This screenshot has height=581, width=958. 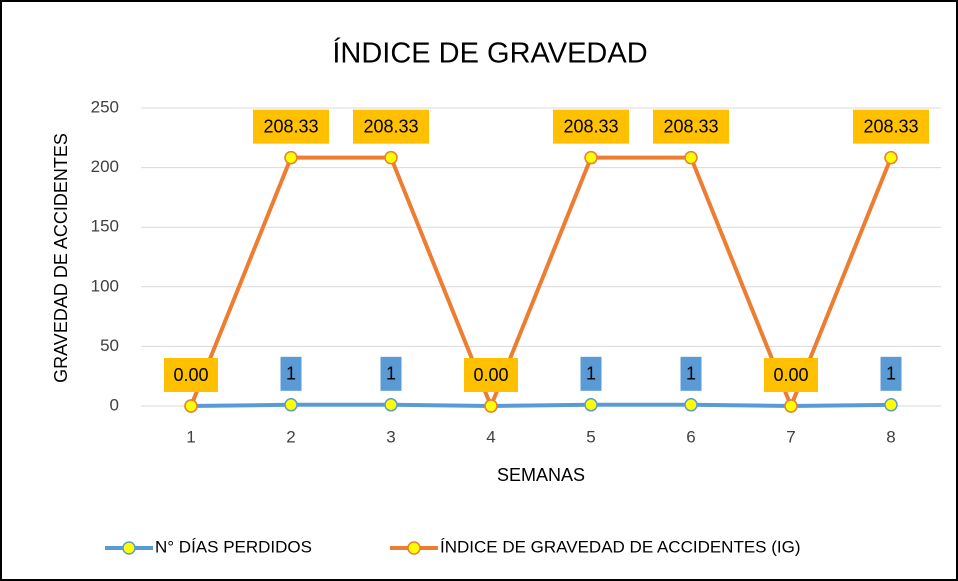 What do you see at coordinates (105, 285) in the screenshot?
I see `y-tick-label: 100` at bounding box center [105, 285].